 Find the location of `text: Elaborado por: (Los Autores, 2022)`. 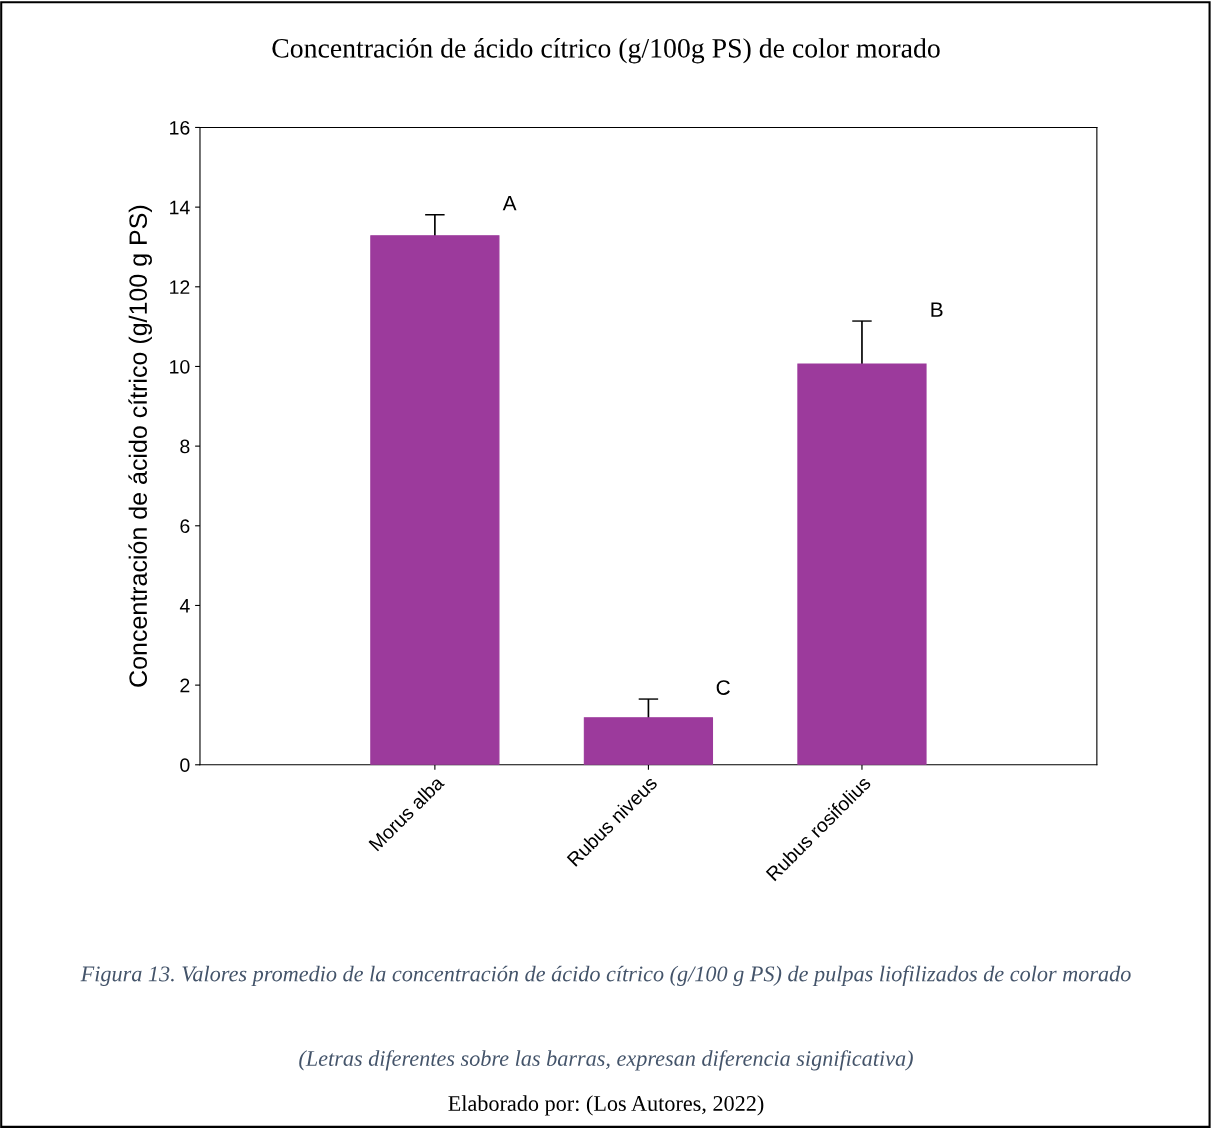

text: Elaborado por: (Los Autores, 2022) is located at coordinates (606, 1105).